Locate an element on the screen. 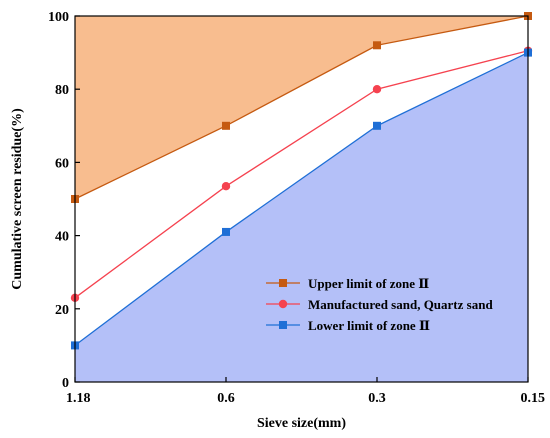 This screenshot has width=550, height=438. y-tick-label: 80 is located at coordinates (62, 90).